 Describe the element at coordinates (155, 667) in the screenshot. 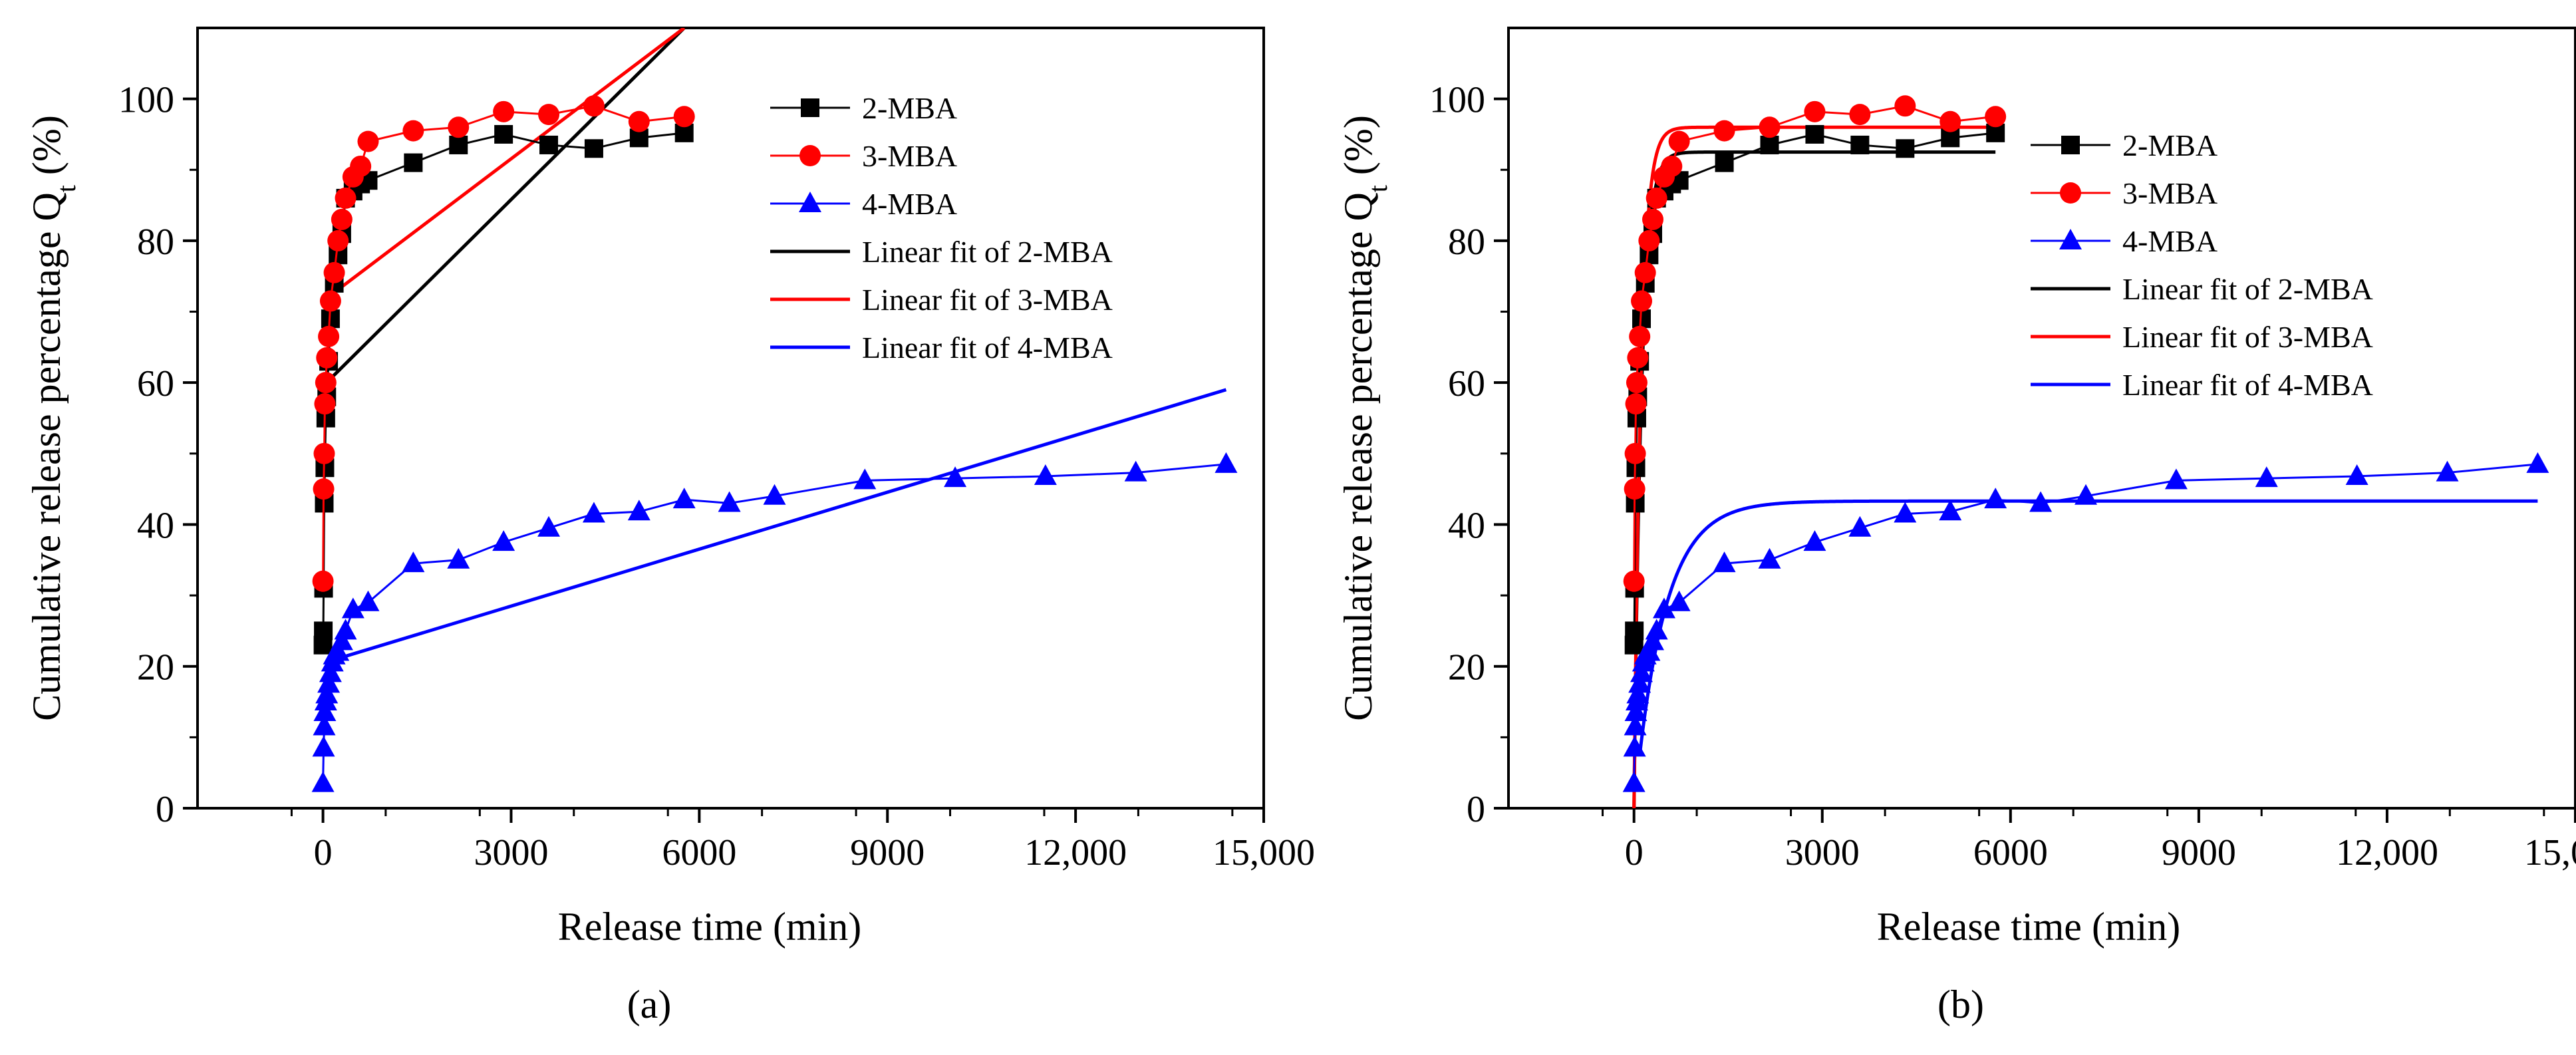

I see `y-tick-label: 20` at that location.